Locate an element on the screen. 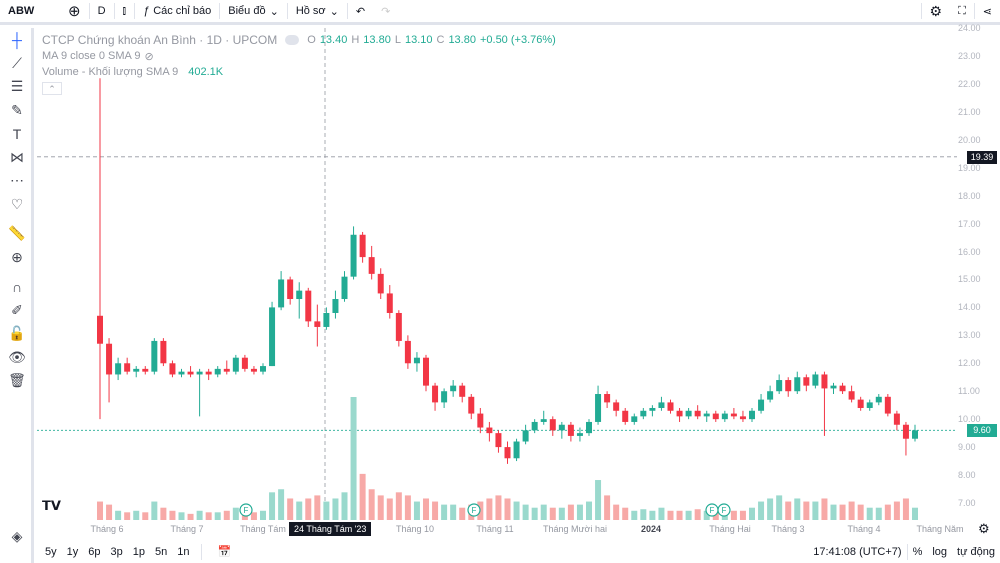 This screenshot has width=1000, height=563. range-6m: 6p is located at coordinates (94, 551).